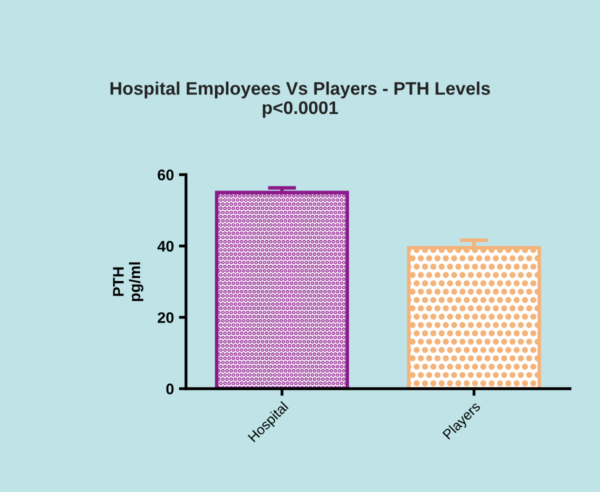 Image resolution: width=600 pixels, height=492 pixels. I want to click on chart-title: Hospital Employees Vs Players - PTH Levels, so click(300, 90).